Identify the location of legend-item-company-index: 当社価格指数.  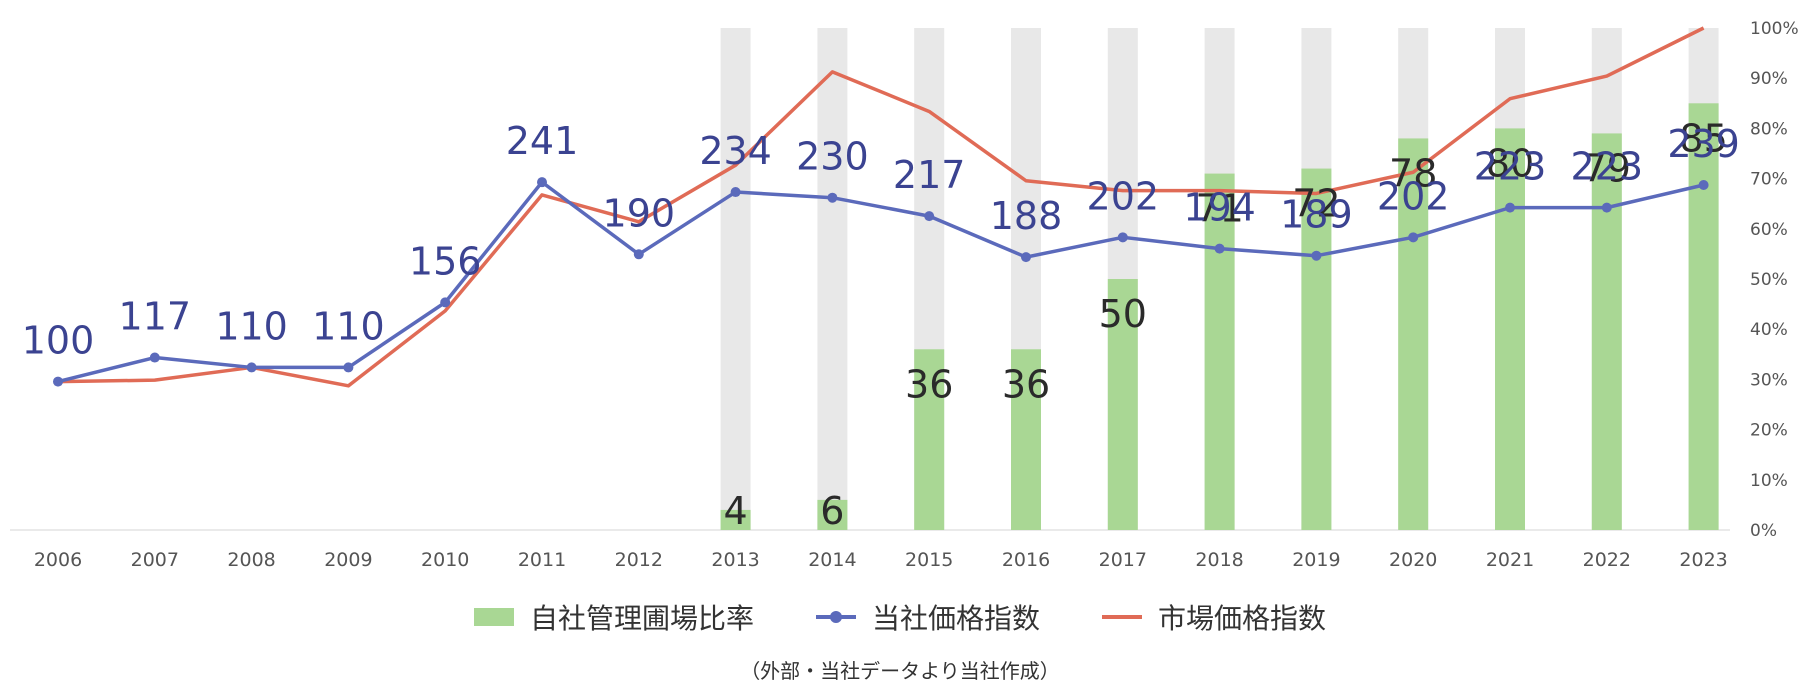
(927, 617).